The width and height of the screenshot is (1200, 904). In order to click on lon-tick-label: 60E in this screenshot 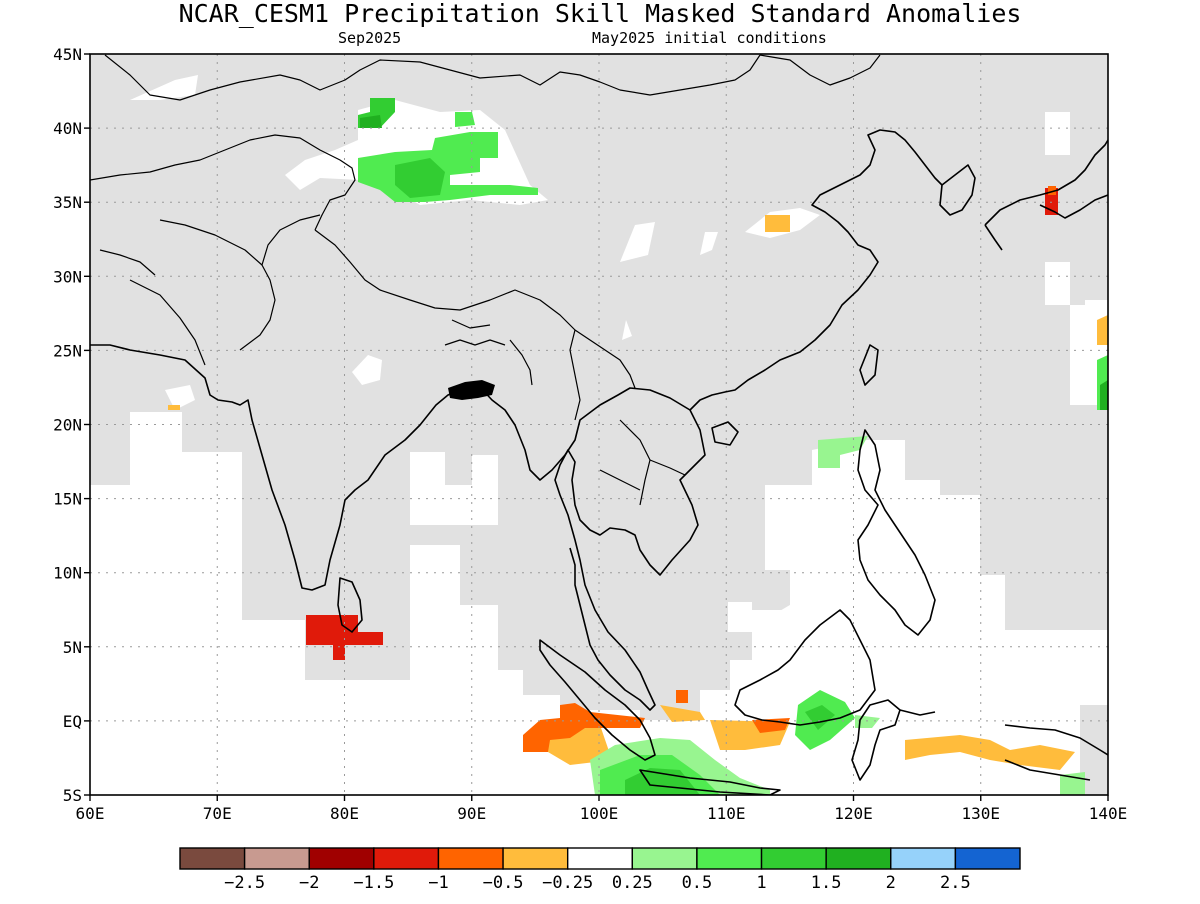, I will do `click(90, 813)`.